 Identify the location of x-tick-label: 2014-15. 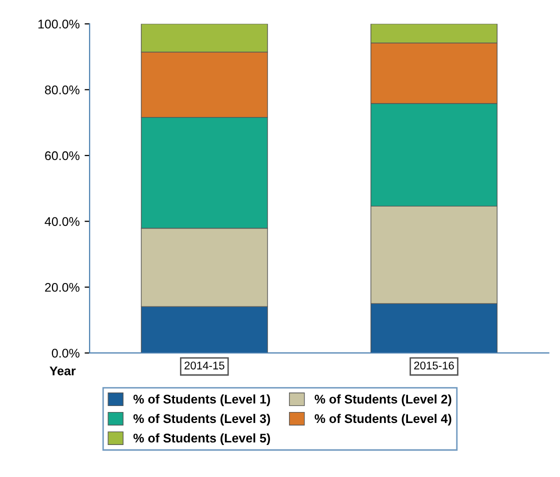
(204, 366).